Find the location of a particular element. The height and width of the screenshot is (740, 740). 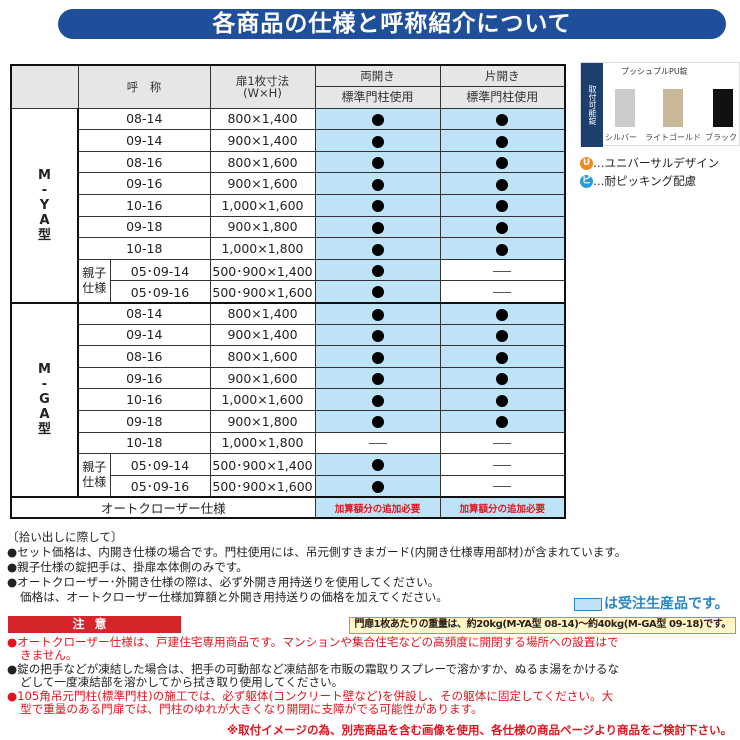

legend-universal: U …ユニバーサルデザイン is located at coordinates (649, 163).